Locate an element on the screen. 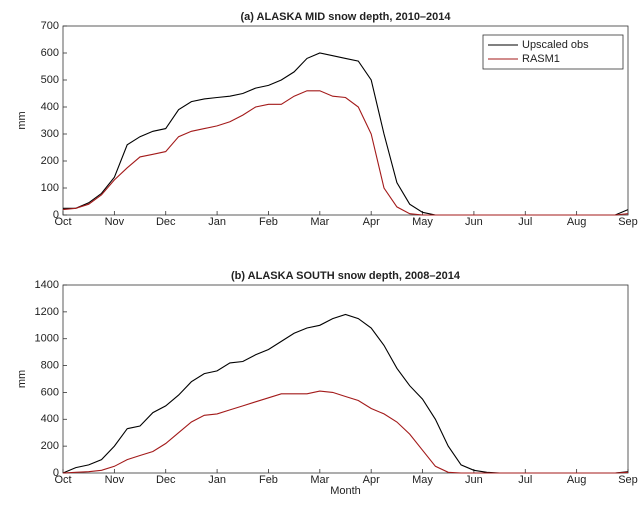 Image resolution: width=641 pixels, height=513 pixels. y-tick-label: 500 is located at coordinates (50, 80).